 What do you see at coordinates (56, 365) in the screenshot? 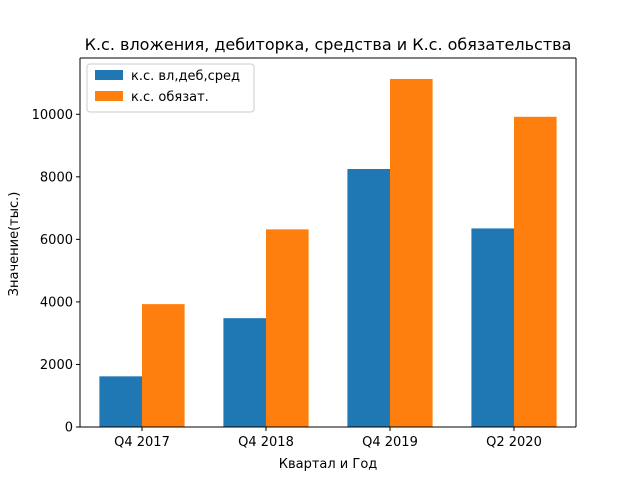
I see `y-tick-label-2: 2000` at bounding box center [56, 365].